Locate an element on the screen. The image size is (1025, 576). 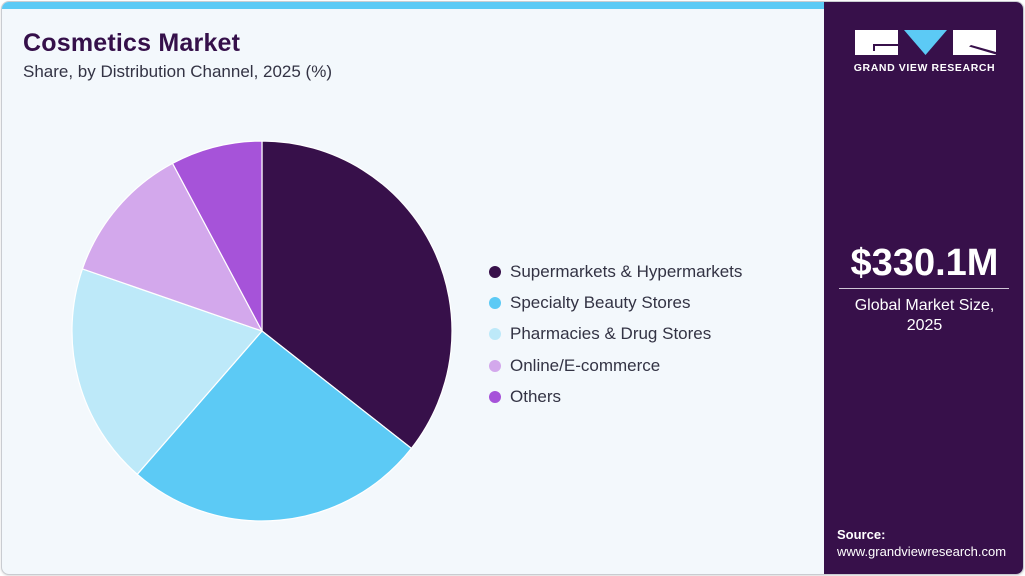
legend-item: Supermarkets & Hypermarkets is located at coordinates (615, 271).